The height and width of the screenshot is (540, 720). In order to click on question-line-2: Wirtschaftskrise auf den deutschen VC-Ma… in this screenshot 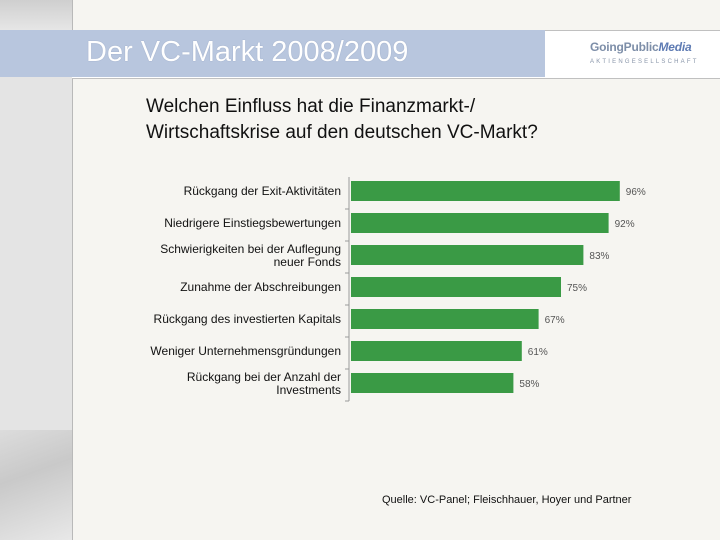, I will do `click(342, 132)`.